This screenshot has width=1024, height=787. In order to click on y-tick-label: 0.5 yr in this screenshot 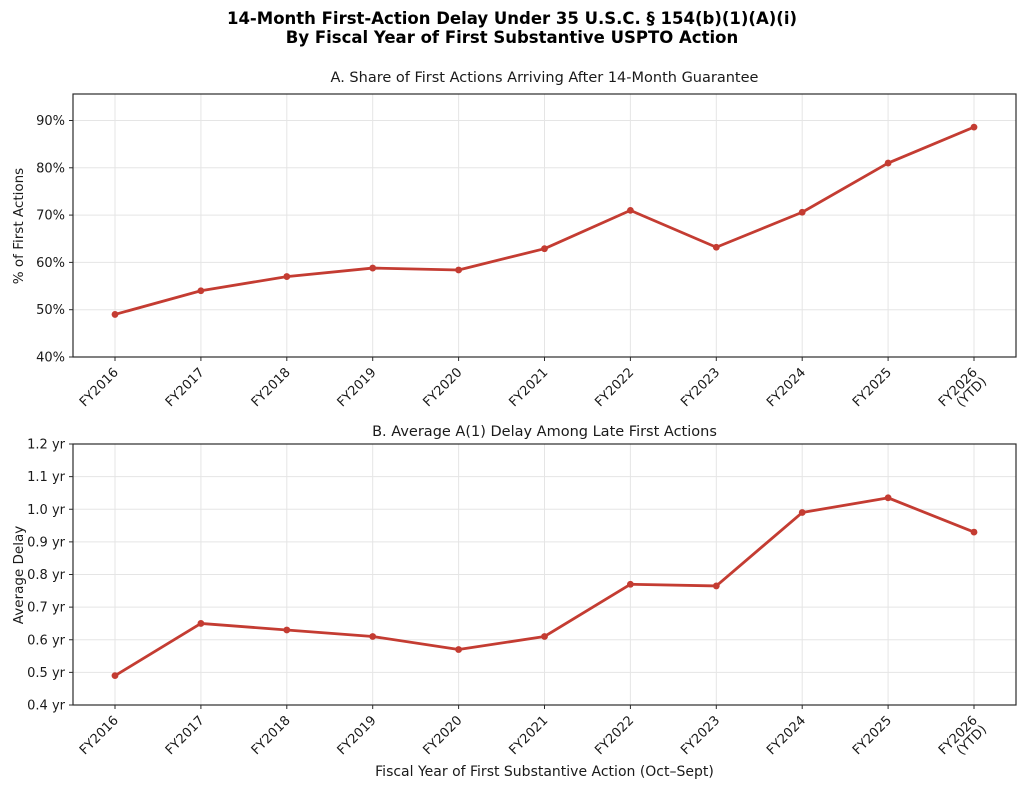, I will do `click(46, 673)`.